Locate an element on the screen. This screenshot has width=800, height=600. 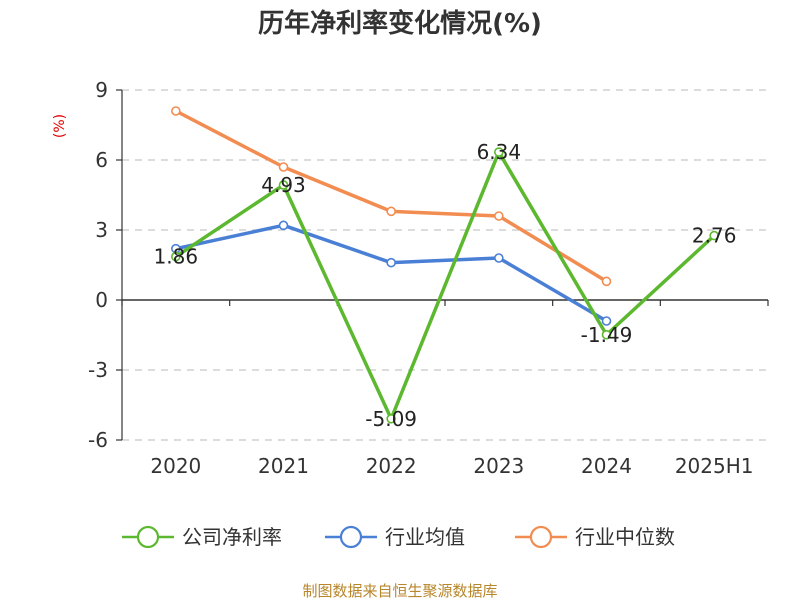
legend-label: 公司净利率 is located at coordinates (232, 537).